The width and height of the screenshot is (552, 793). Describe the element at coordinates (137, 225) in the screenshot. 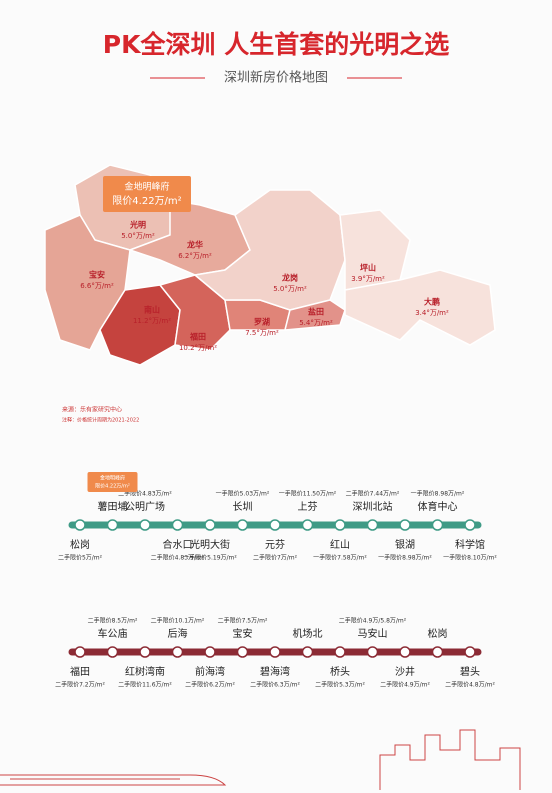

I see `district-name: 光明` at that location.